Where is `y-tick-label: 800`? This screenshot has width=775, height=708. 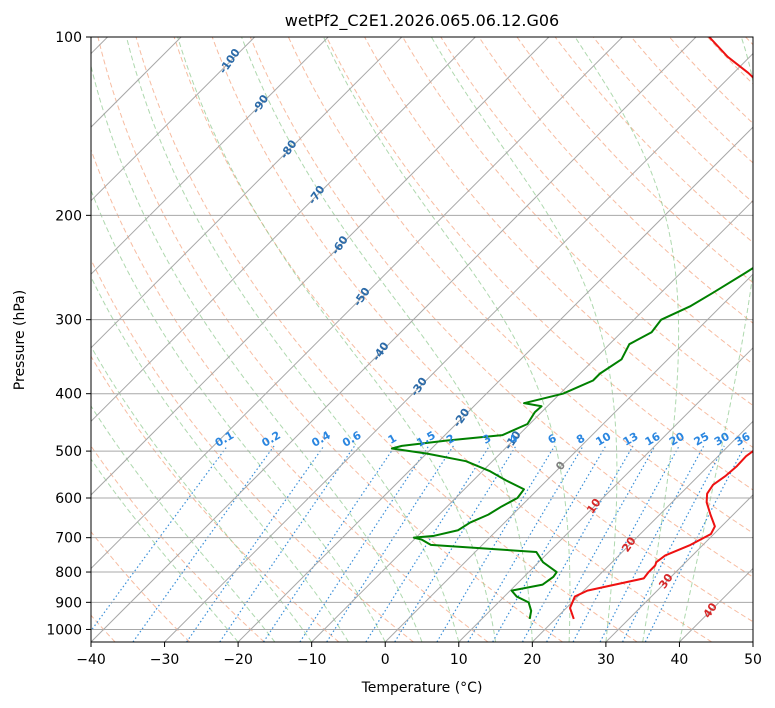
y-tick-label: 800 is located at coordinates (68, 573).